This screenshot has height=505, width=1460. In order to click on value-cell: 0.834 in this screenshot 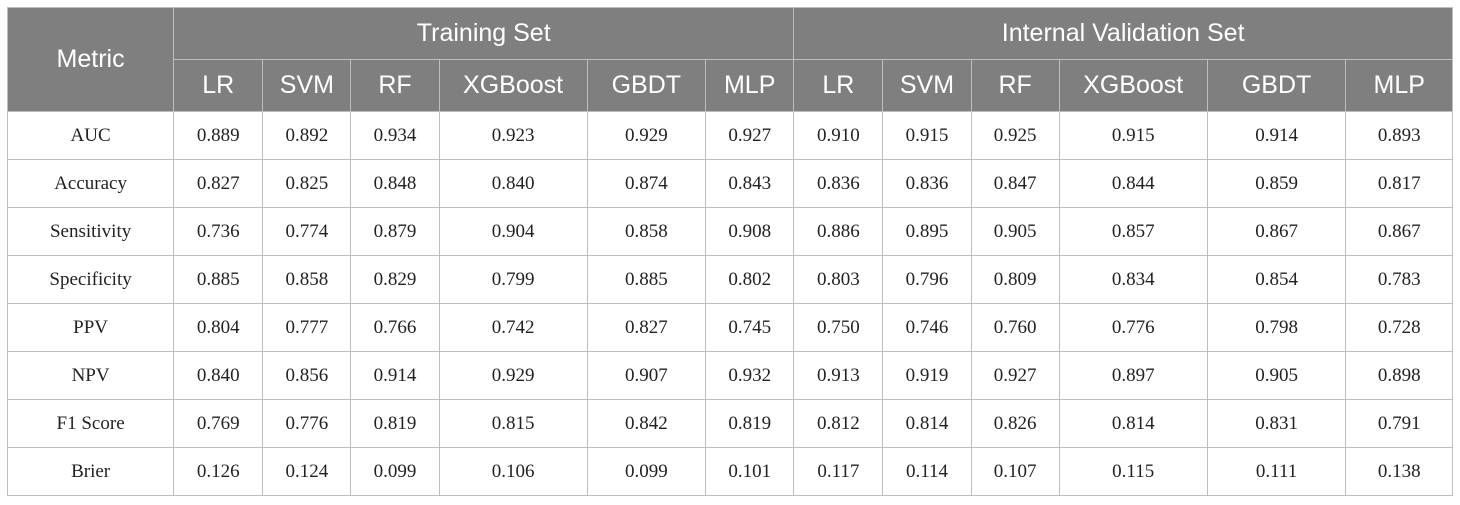, I will do `click(1133, 279)`.